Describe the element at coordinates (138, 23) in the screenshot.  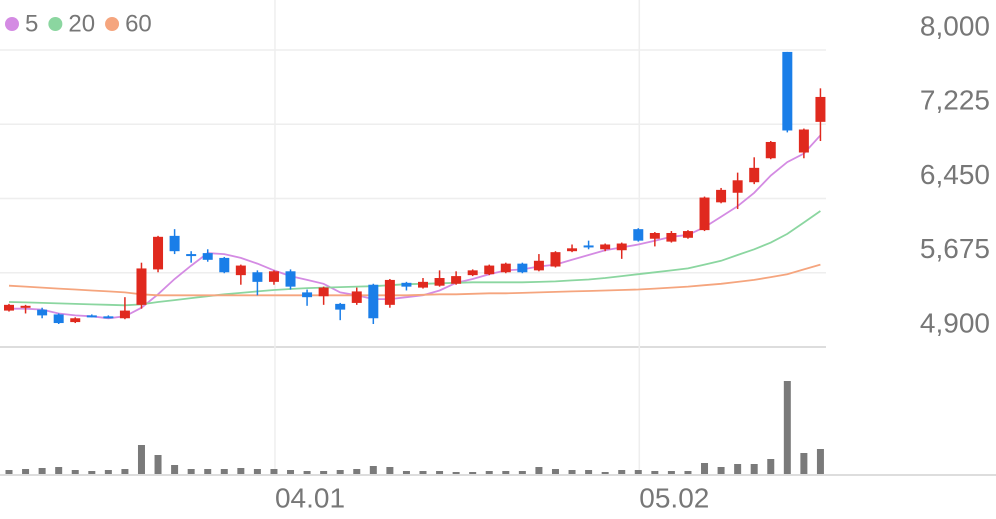
I see `legend-label: 60` at that location.